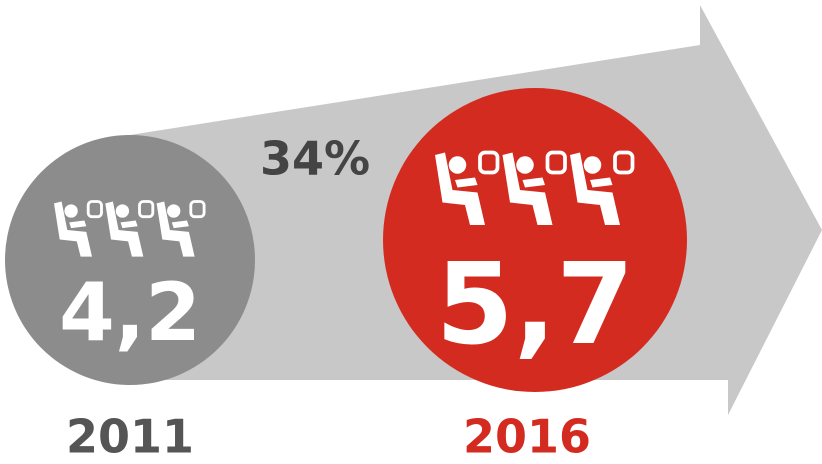 The image size is (822, 464). Describe the element at coordinates (130, 312) in the screenshot. I see `value-2011: 4,2` at that location.